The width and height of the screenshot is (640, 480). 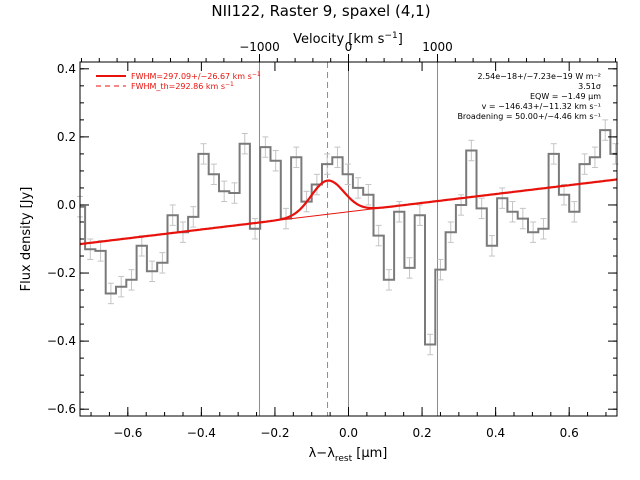 I want to click on x-tick-label: 0.0, so click(x=348, y=433).